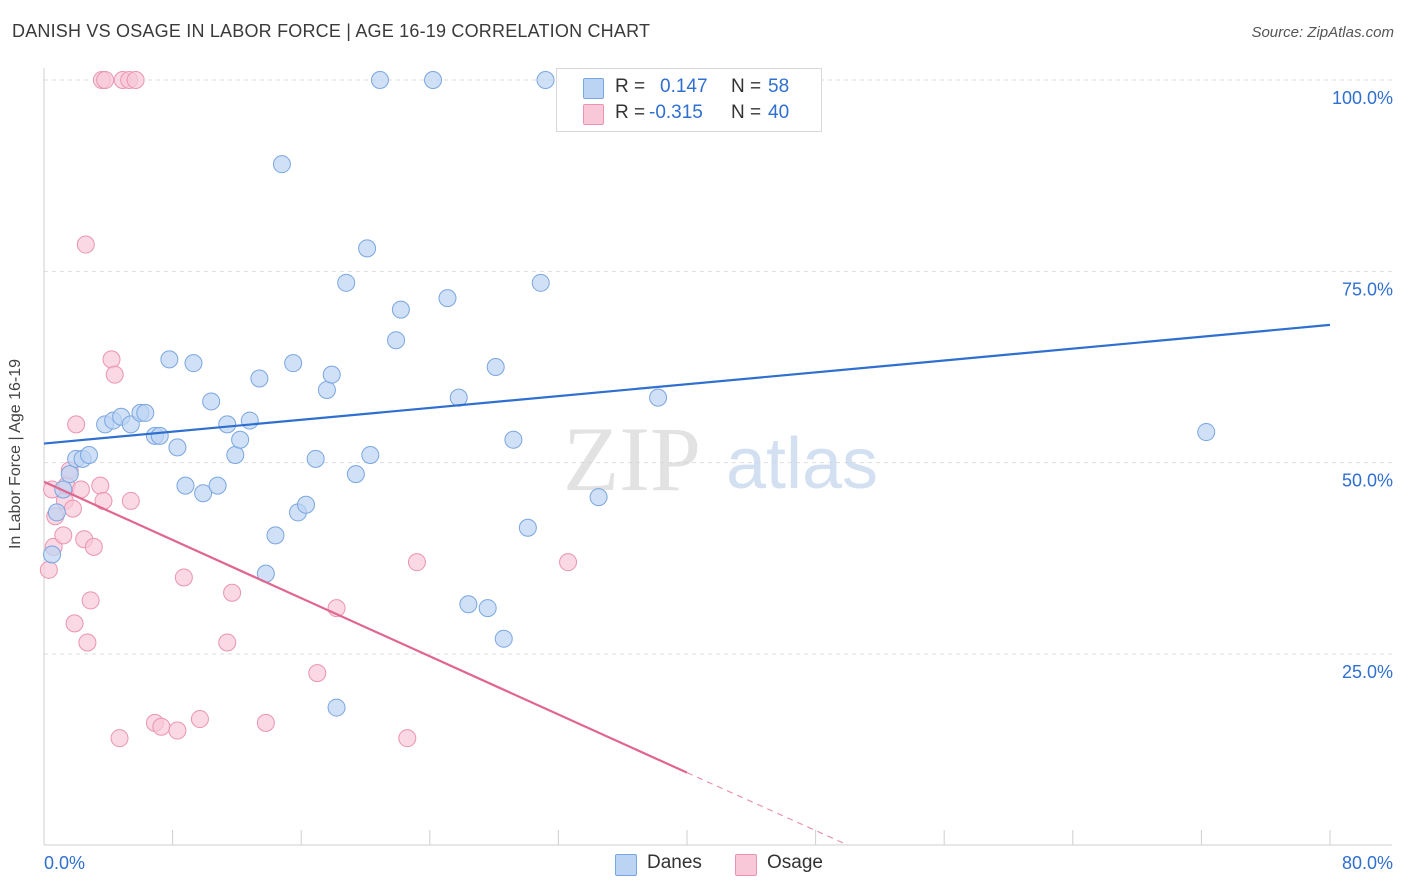 Image resolution: width=1406 pixels, height=892 pixels. Describe the element at coordinates (676, 112) in the screenshot. I see `osage-r-value: -0.315` at that location.